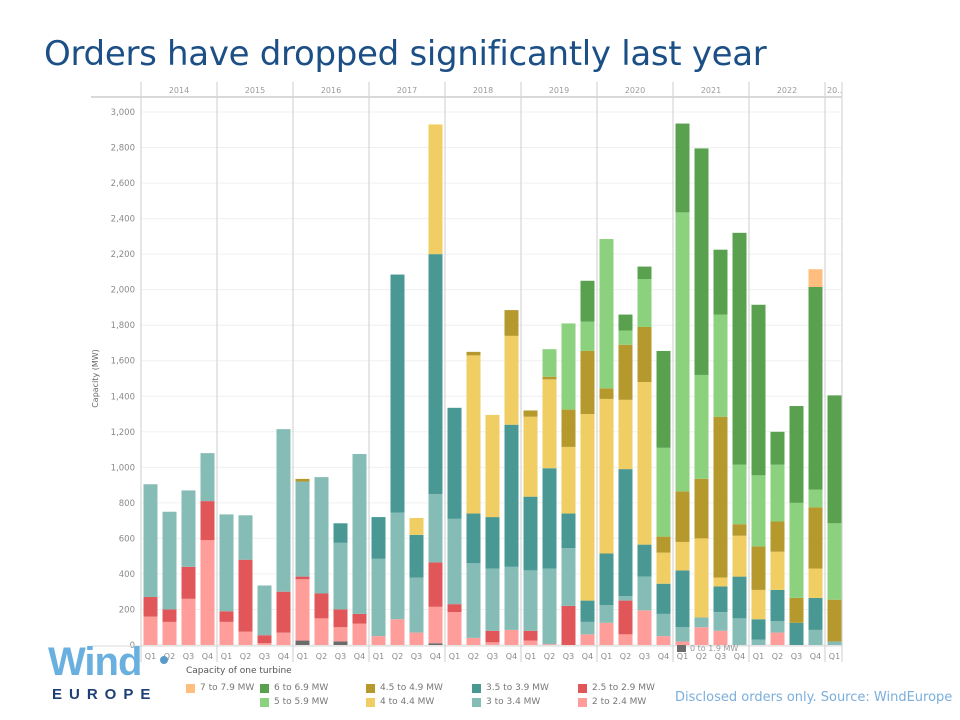 This screenshot has width=960, height=720. Describe the element at coordinates (255, 90) in the screenshot. I see `year-label: 2015` at that location.